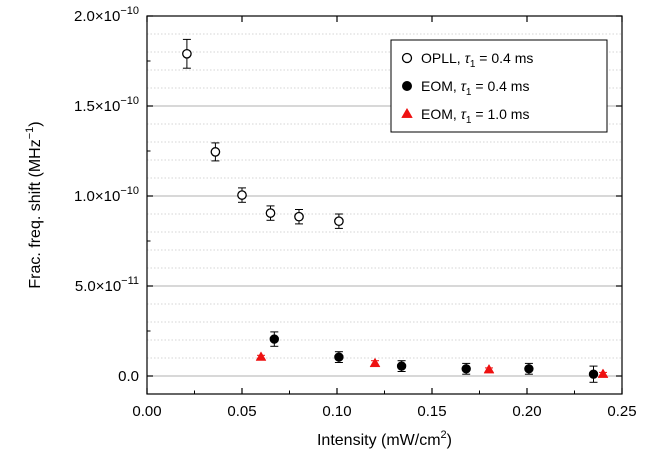 This screenshot has height=458, width=667. Describe the element at coordinates (146, 411) in the screenshot. I see `x-tick-label: 0.00` at that location.